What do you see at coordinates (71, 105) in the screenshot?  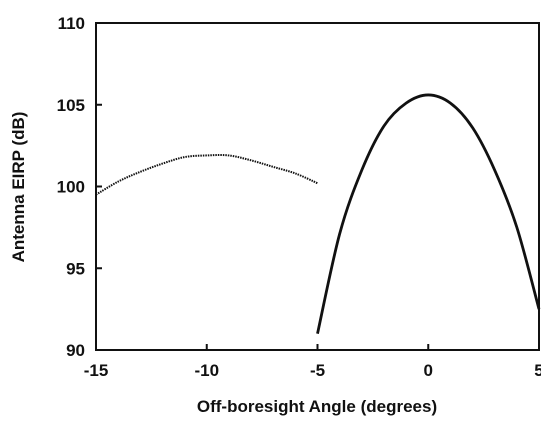 I see `y-tick-label: 105` at bounding box center [71, 105].